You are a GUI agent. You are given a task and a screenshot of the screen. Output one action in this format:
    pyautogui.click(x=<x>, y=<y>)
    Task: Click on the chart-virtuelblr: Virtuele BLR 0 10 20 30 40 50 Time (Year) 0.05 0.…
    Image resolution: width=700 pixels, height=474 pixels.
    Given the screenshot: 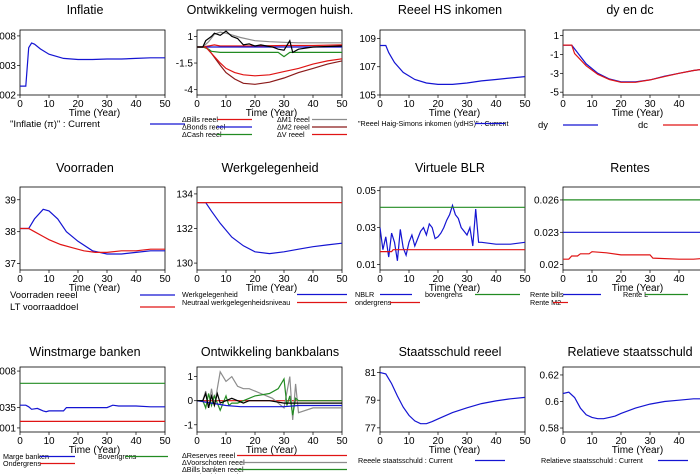 What is the action you would take?
    pyautogui.click(x=443, y=234)
    